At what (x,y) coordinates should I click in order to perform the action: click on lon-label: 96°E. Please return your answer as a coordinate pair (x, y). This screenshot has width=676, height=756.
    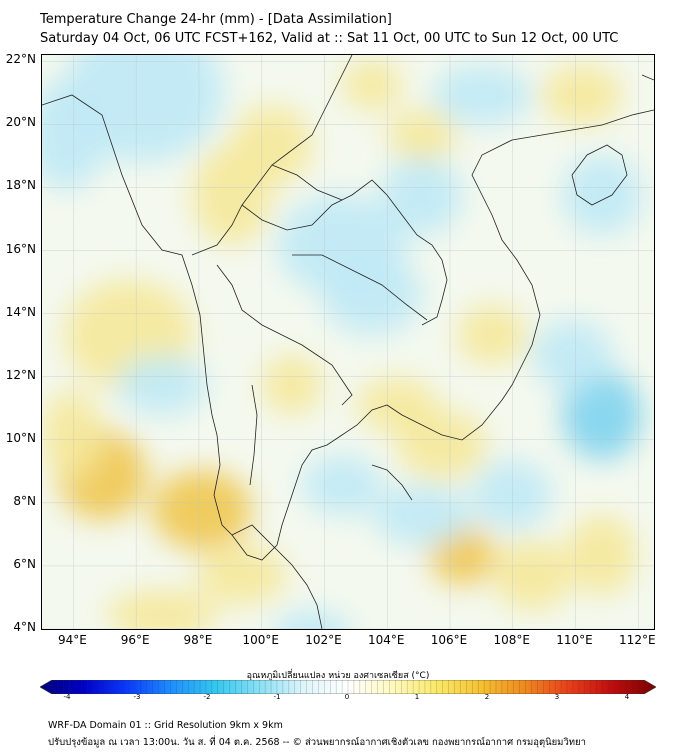
    Looking at the image, I should click on (135, 640).